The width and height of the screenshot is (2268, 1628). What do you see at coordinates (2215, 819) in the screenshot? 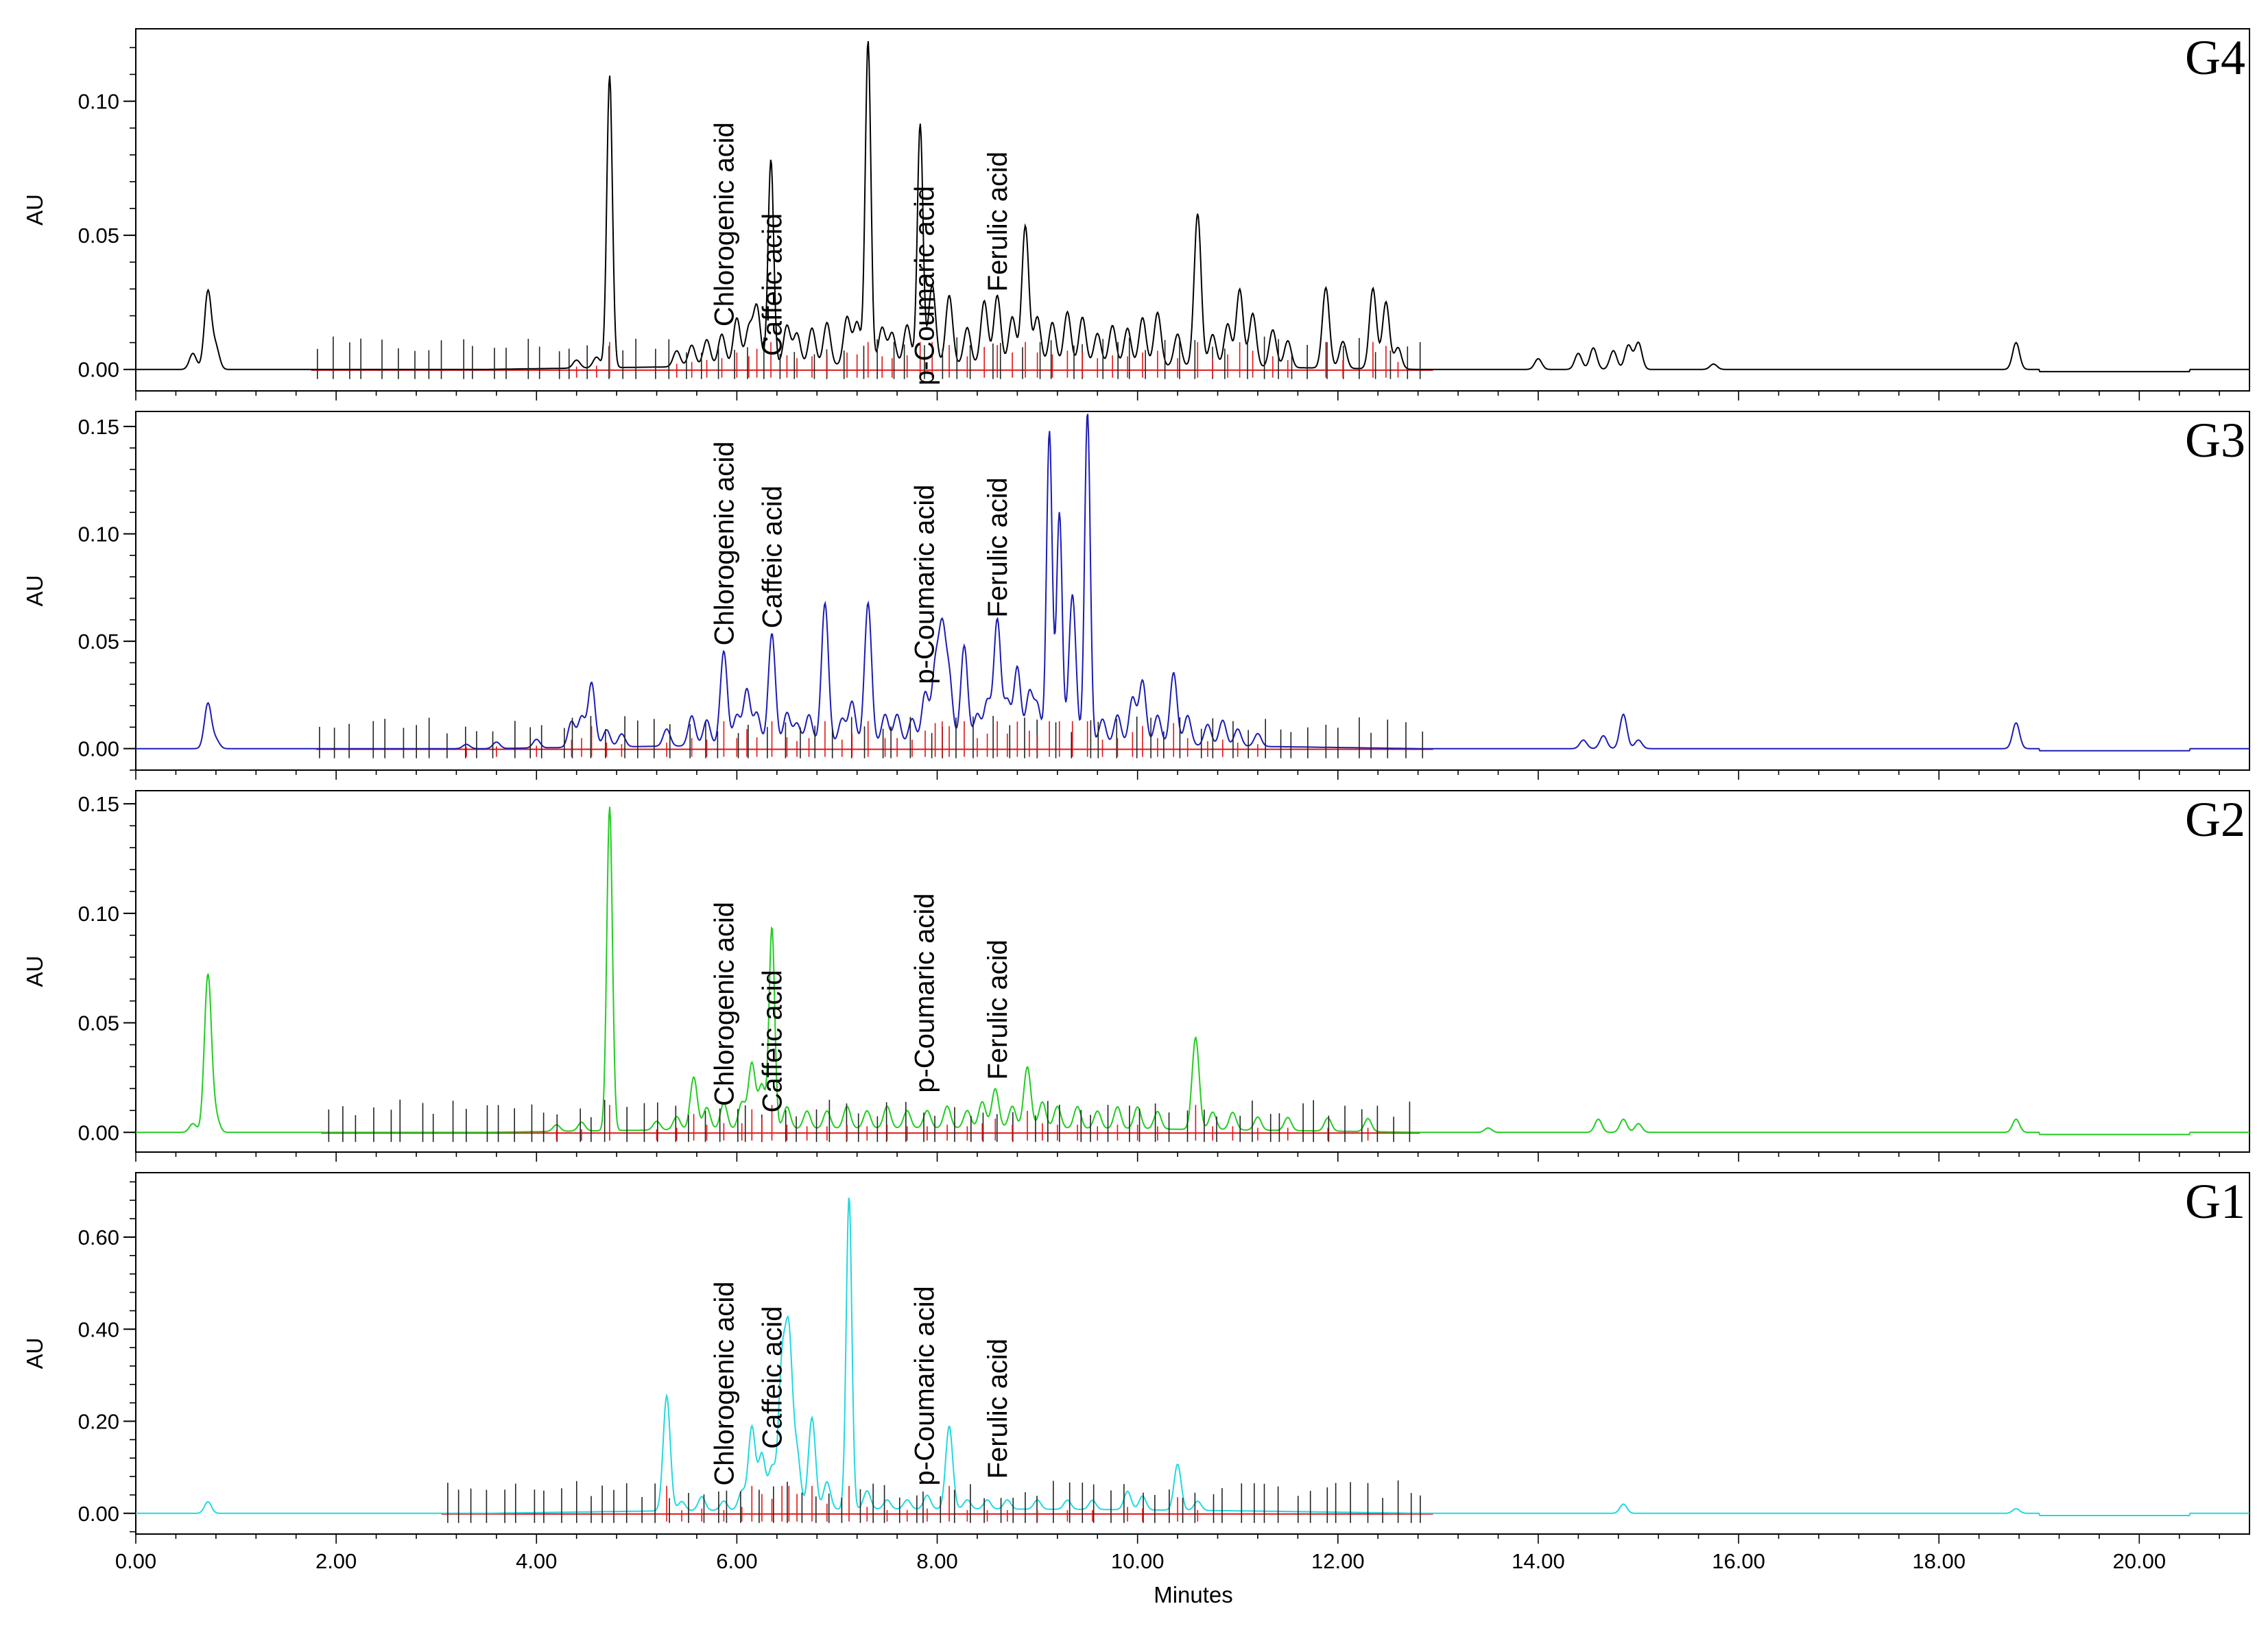
I see `panel-name: G2` at bounding box center [2215, 819].